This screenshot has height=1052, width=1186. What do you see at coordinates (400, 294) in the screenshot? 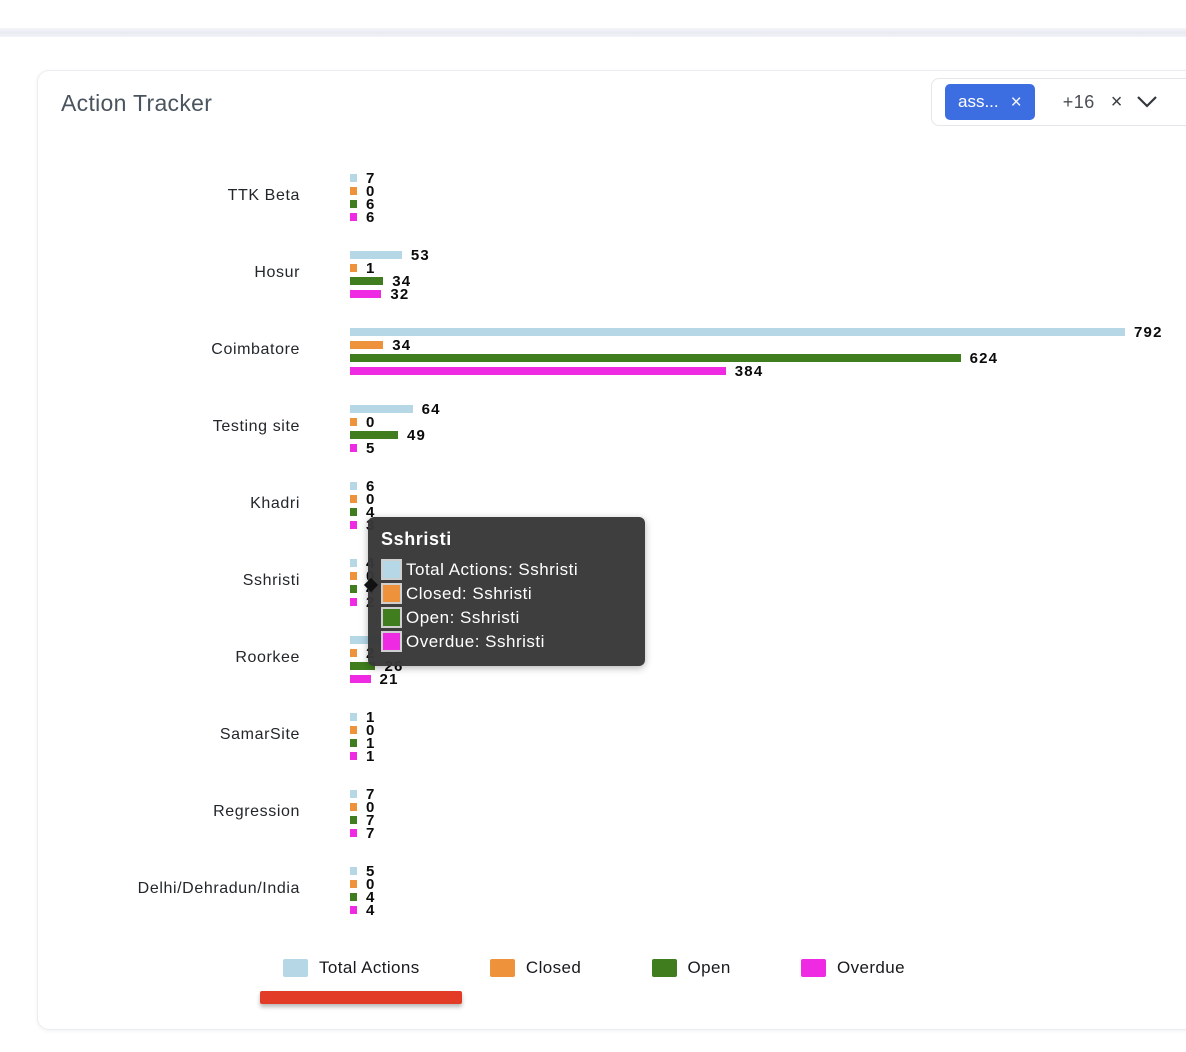
I see `value-label: 32` at bounding box center [400, 294].